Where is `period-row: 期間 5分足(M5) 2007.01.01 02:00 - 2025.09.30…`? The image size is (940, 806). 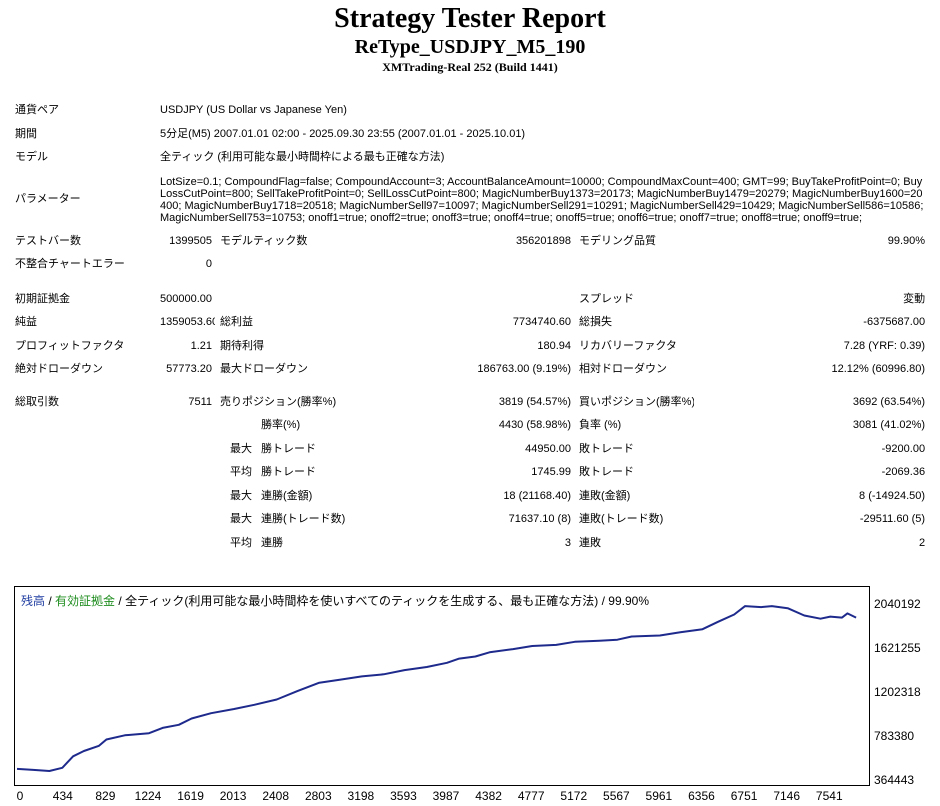 period-row: 期間 5分足(M5) 2007.01.01 02:00 - 2025.09.30… is located at coordinates (469, 135).